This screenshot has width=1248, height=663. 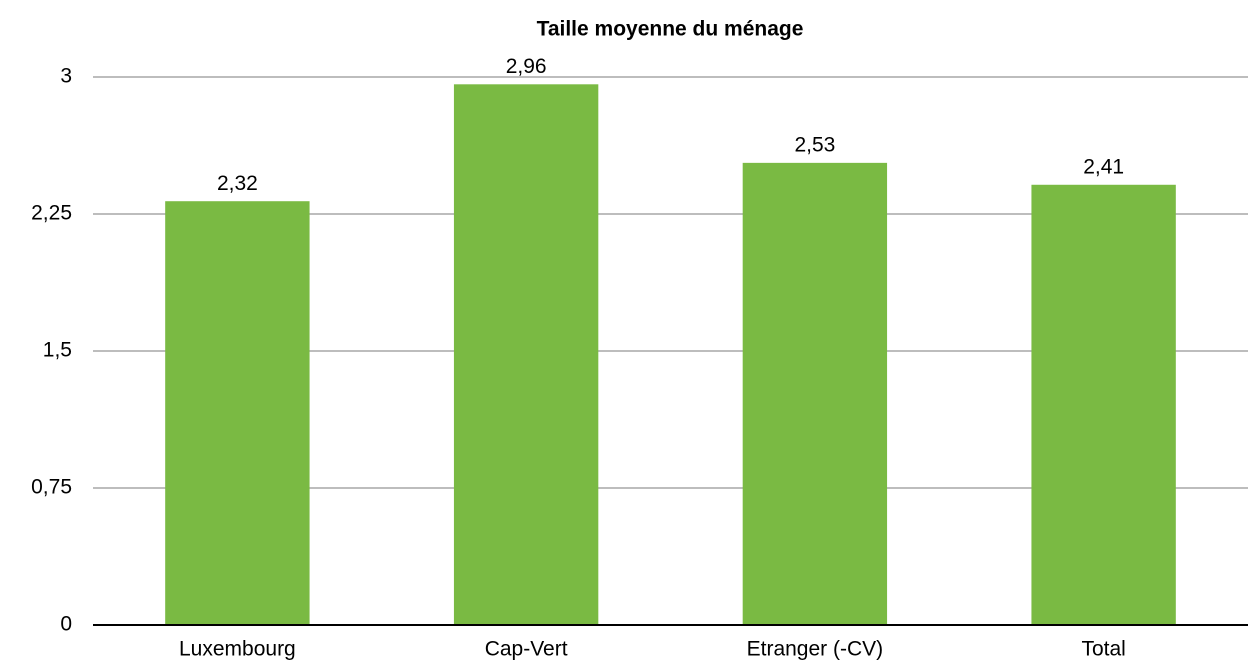 I want to click on y-tick-label: 0, so click(x=66, y=624).